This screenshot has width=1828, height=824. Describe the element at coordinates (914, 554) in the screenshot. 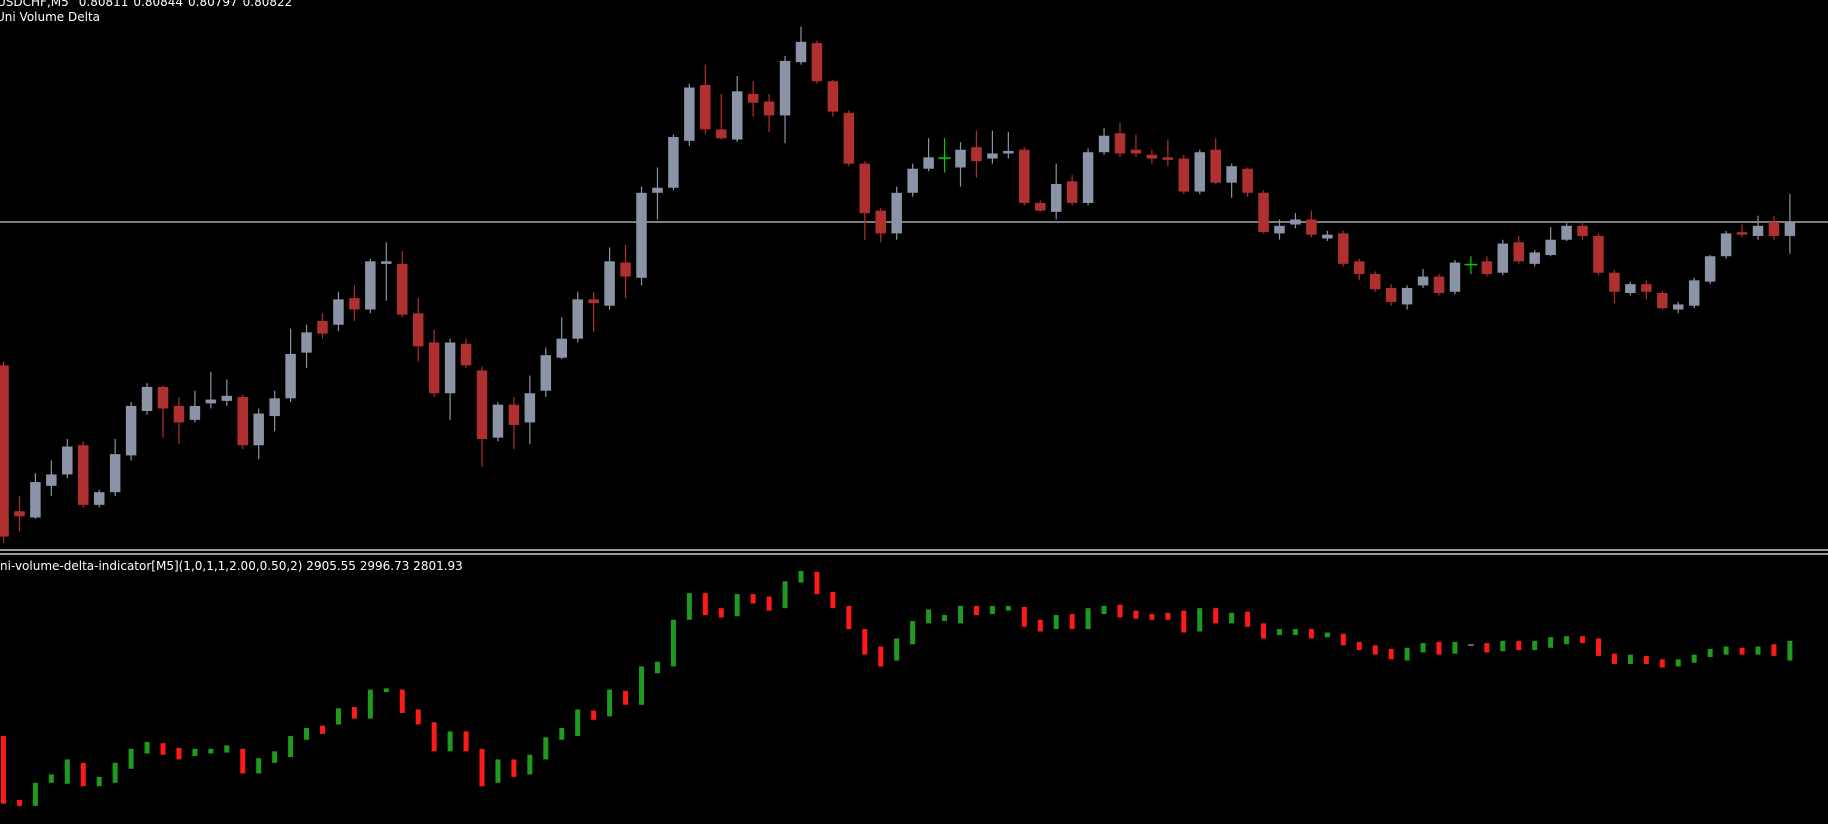

I see `panel-separator` at that location.